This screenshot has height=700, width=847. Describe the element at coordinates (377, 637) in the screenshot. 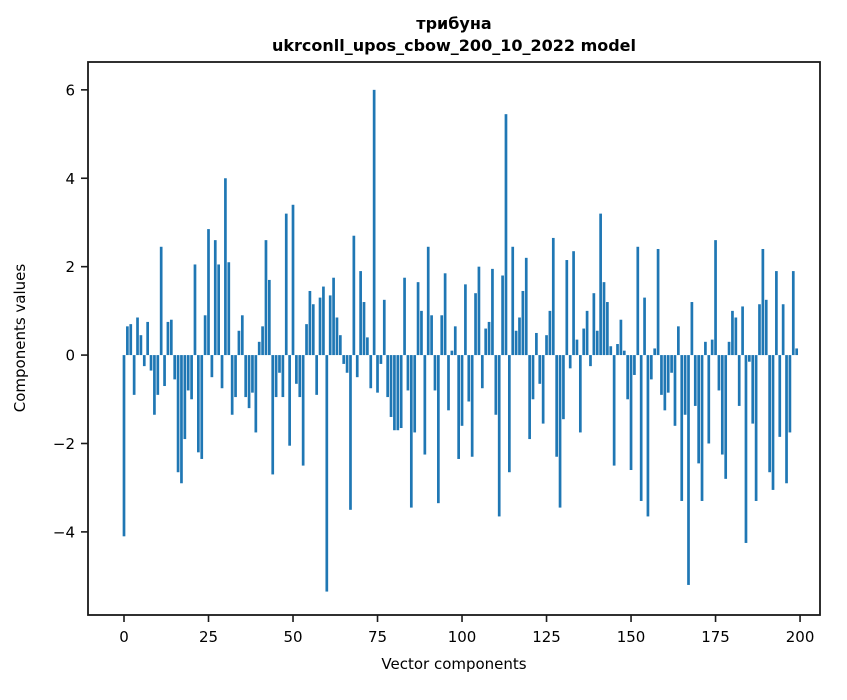

I see `x-tick-label: 75` at that location.